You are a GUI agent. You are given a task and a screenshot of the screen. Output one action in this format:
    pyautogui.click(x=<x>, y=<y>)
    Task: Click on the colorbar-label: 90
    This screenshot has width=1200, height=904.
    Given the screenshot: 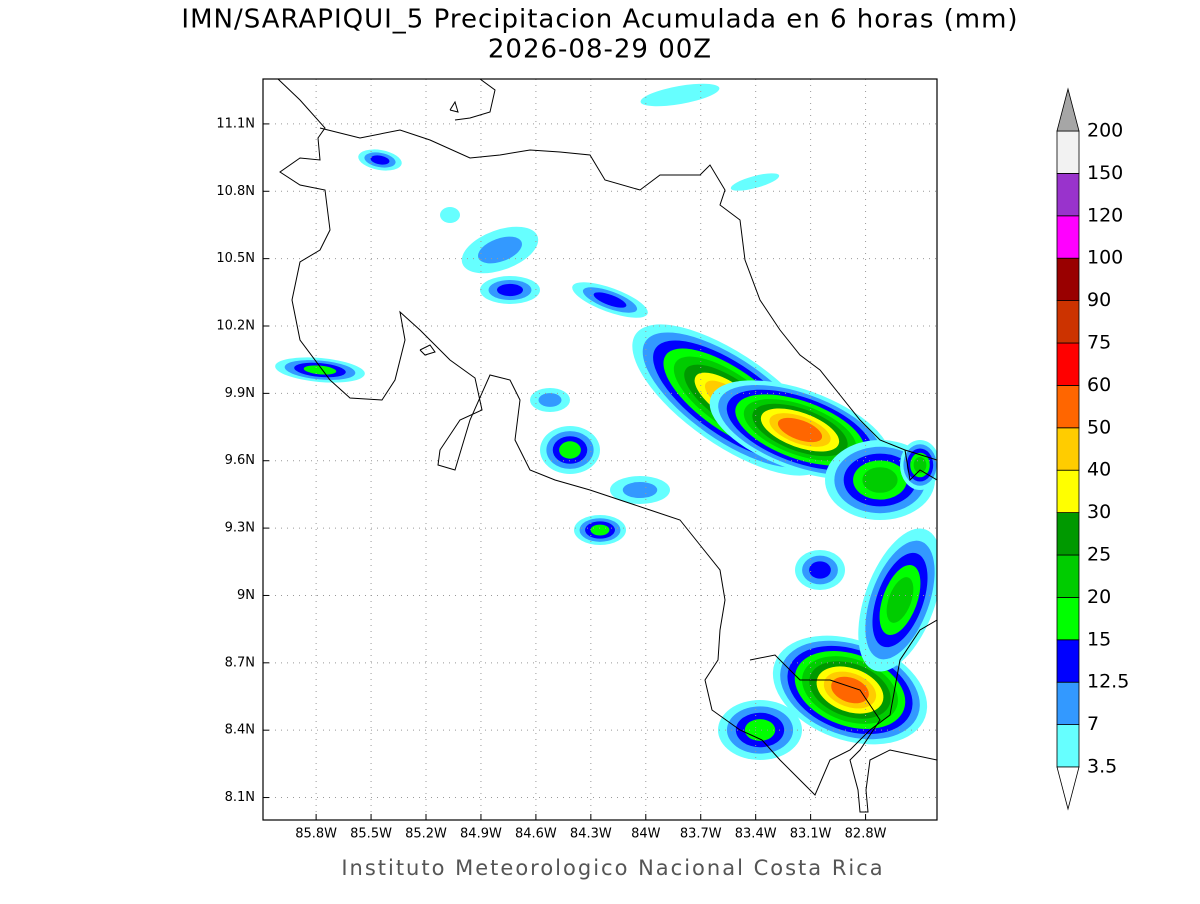 What is the action you would take?
    pyautogui.click(x=1099, y=300)
    